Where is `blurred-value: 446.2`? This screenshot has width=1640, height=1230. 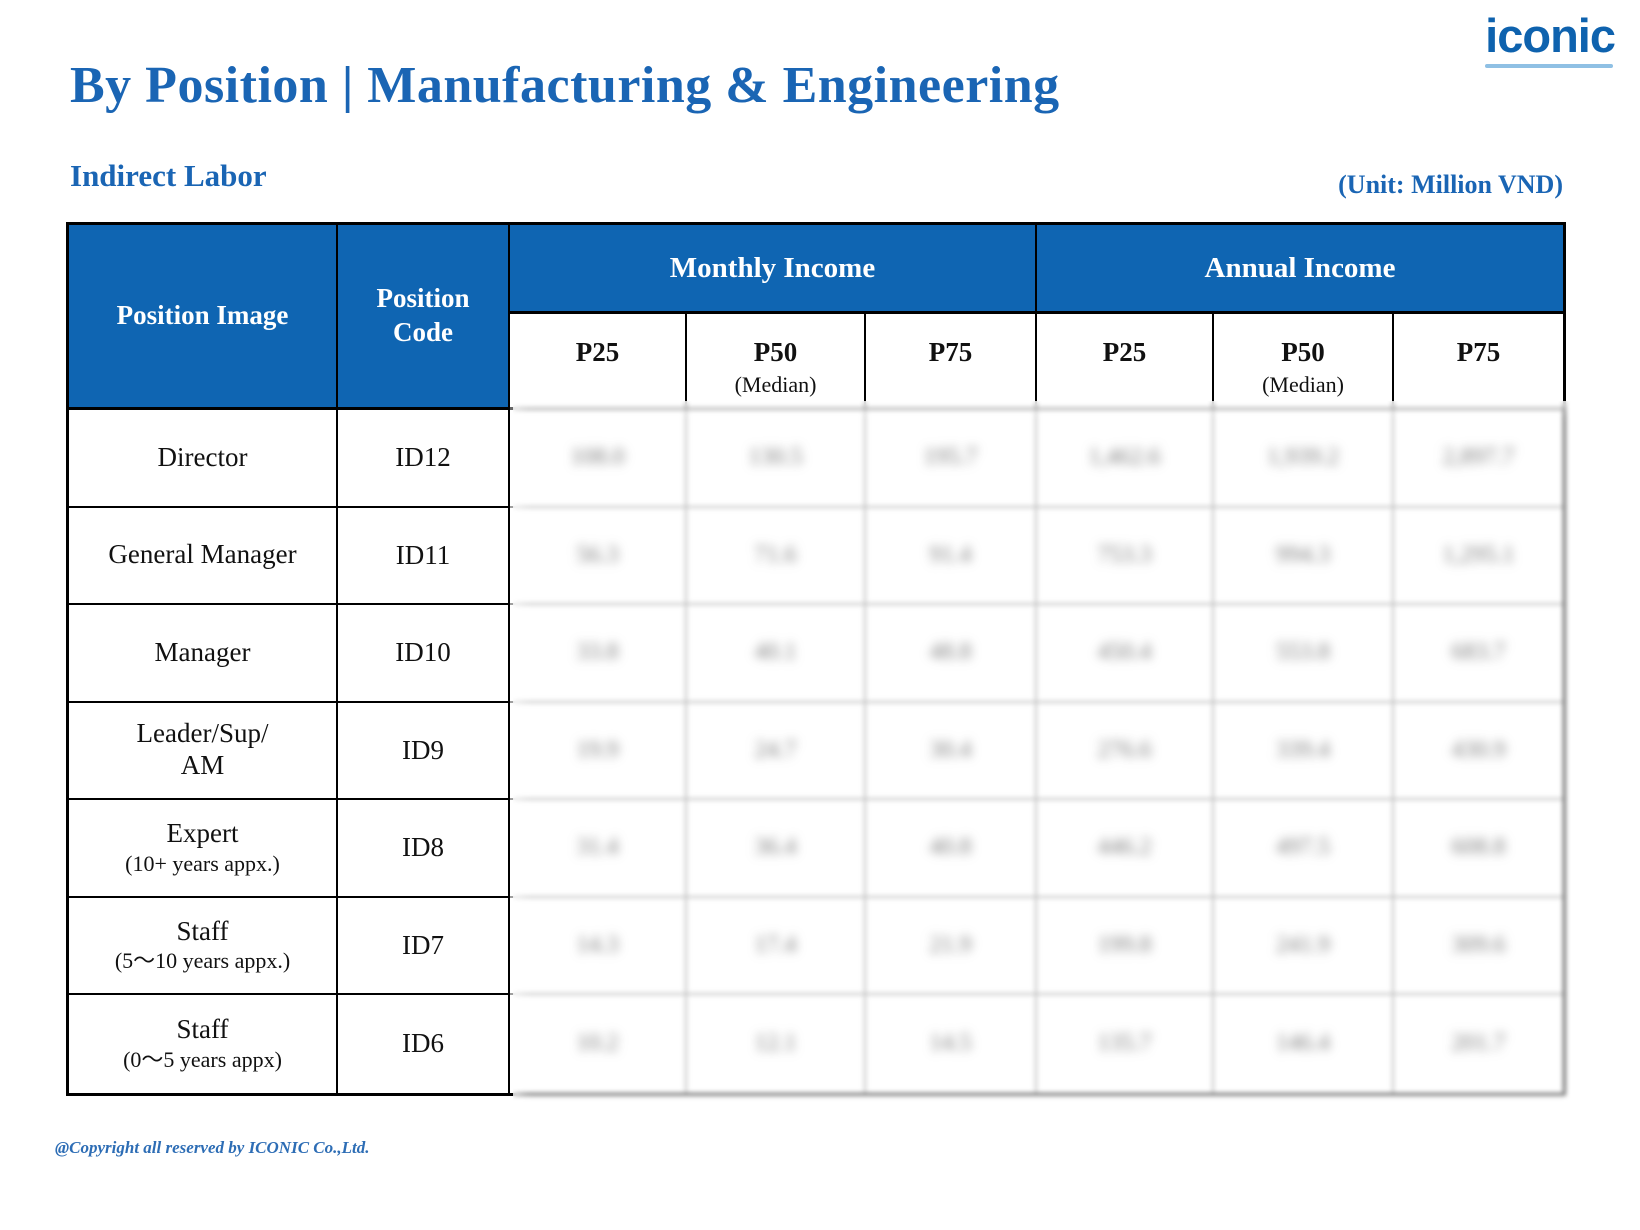
blurred-value: 446.2 is located at coordinates (1124, 847).